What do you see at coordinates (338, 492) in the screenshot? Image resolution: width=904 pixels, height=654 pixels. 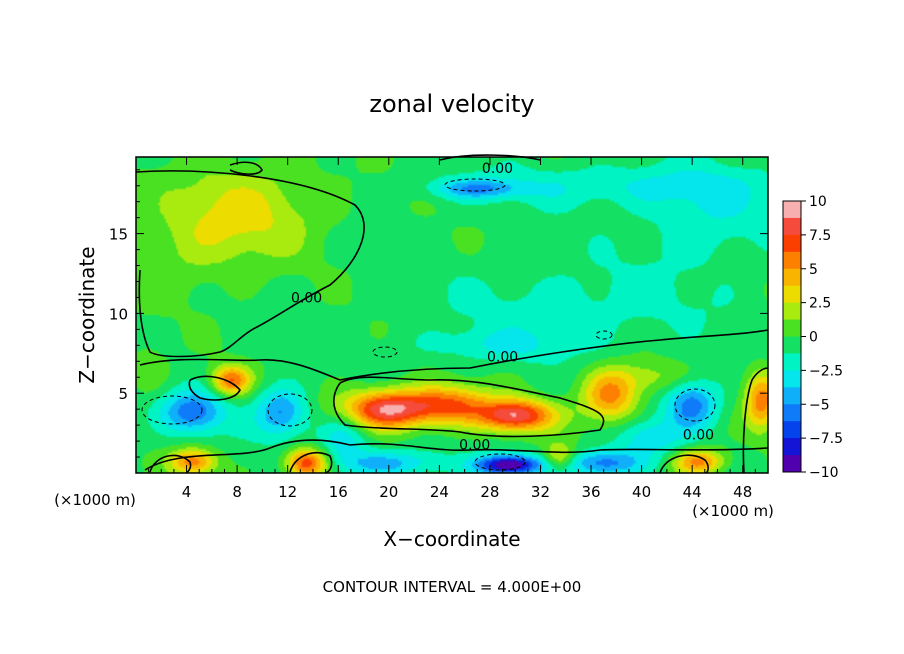 I see `x-tick-label: 16` at bounding box center [338, 492].